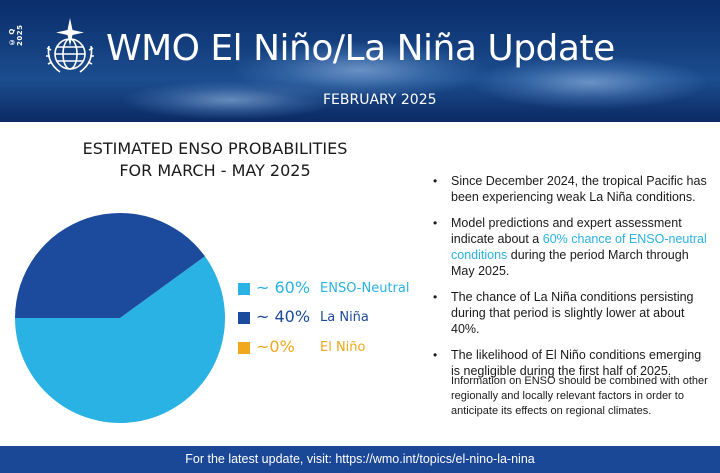 The height and width of the screenshot is (473, 720). What do you see at coordinates (365, 288) in the screenshot?
I see `legend-label: ENSO-Neutral` at bounding box center [365, 288].